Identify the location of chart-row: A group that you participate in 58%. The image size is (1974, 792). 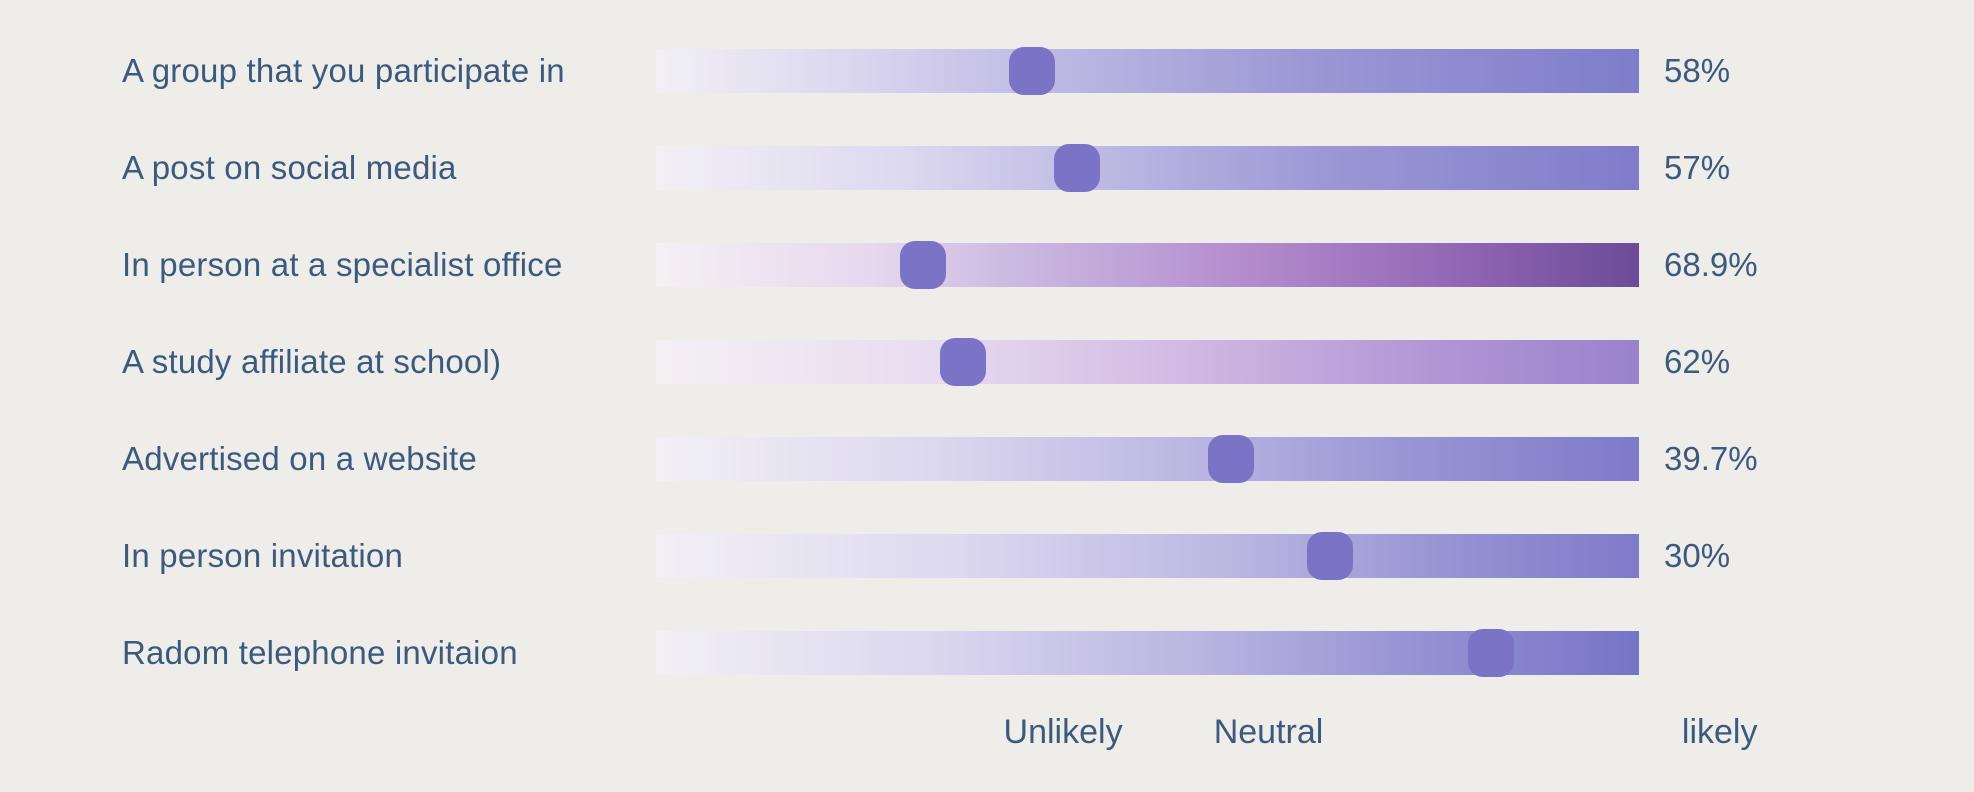
(987, 70).